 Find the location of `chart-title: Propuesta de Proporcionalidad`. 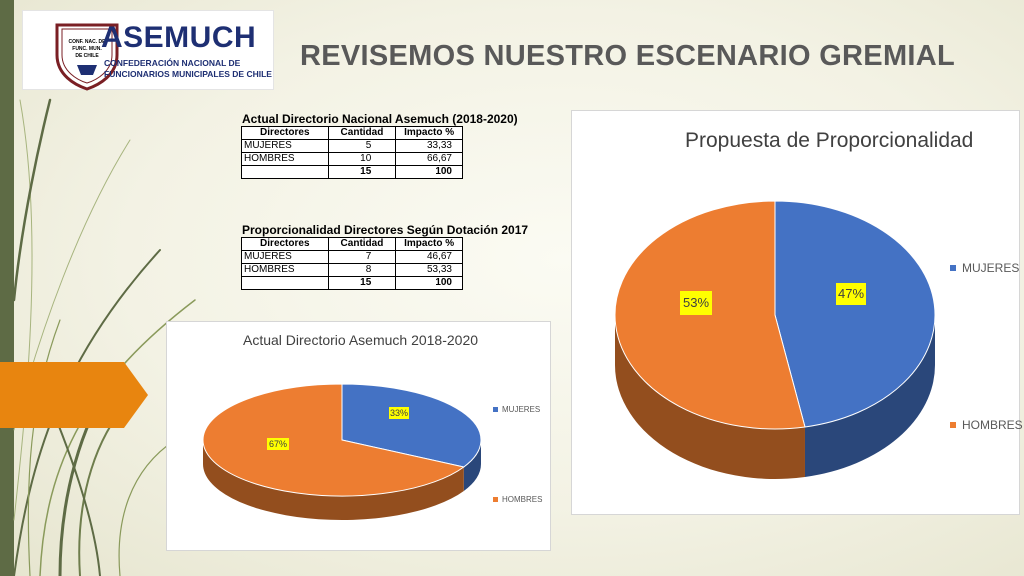

chart-title: Propuesta de Proporcionalidad is located at coordinates (829, 140).